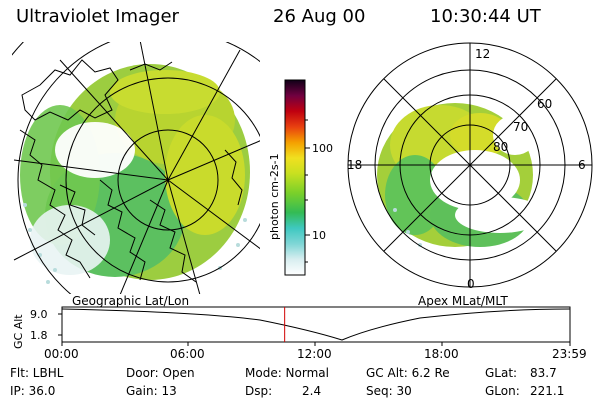 This screenshot has width=600, height=400. What do you see at coordinates (463, 301) in the screenshot?
I see `right-map-caption: Apex MLat/MLT` at bounding box center [463, 301].